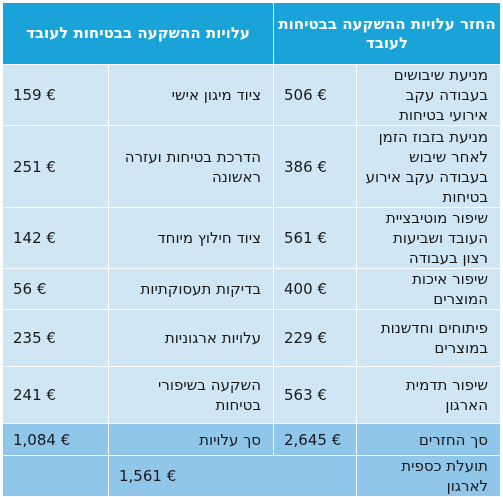 This screenshot has height=497, width=503. I want to click on return-value: 506 €, so click(315, 95).